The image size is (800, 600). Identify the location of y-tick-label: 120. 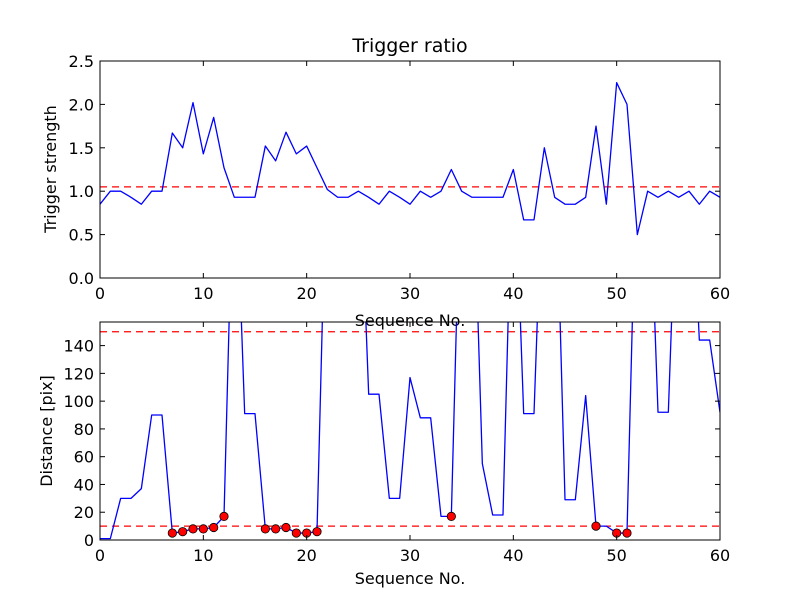
(78, 373).